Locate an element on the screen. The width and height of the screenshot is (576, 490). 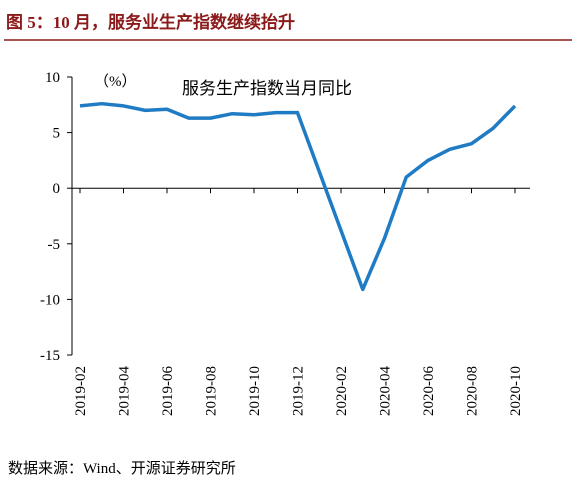
x-tick-label: 2020-06 is located at coordinates (429, 391).